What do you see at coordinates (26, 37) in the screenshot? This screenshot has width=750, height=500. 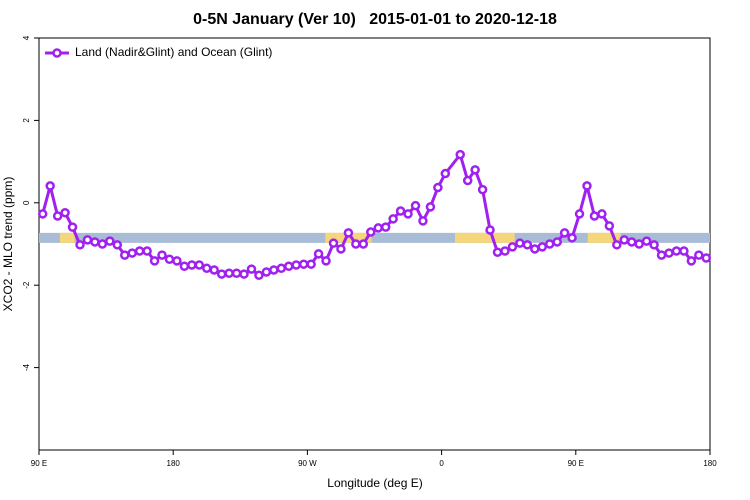 I see `y-tick-label: 4` at bounding box center [26, 37].